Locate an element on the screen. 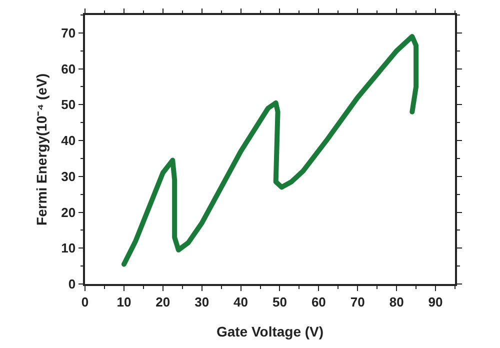  y-tick-label: 60 is located at coordinates (68, 68).